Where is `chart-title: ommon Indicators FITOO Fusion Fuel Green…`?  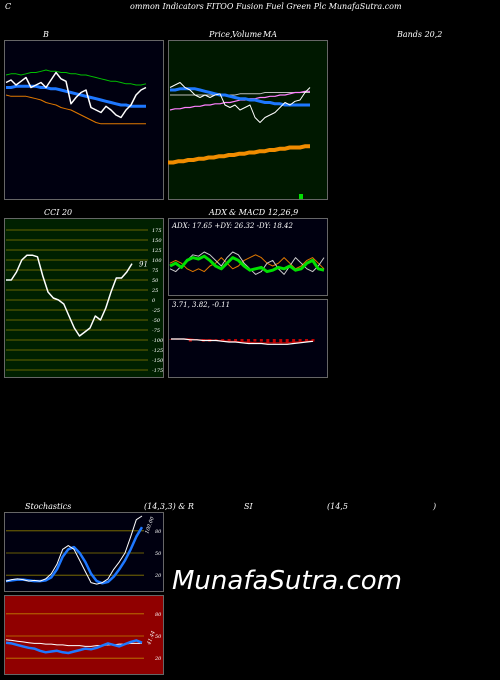 chart-title: ommon Indicators FITOO Fusion Fuel Green… is located at coordinates (266, 6).